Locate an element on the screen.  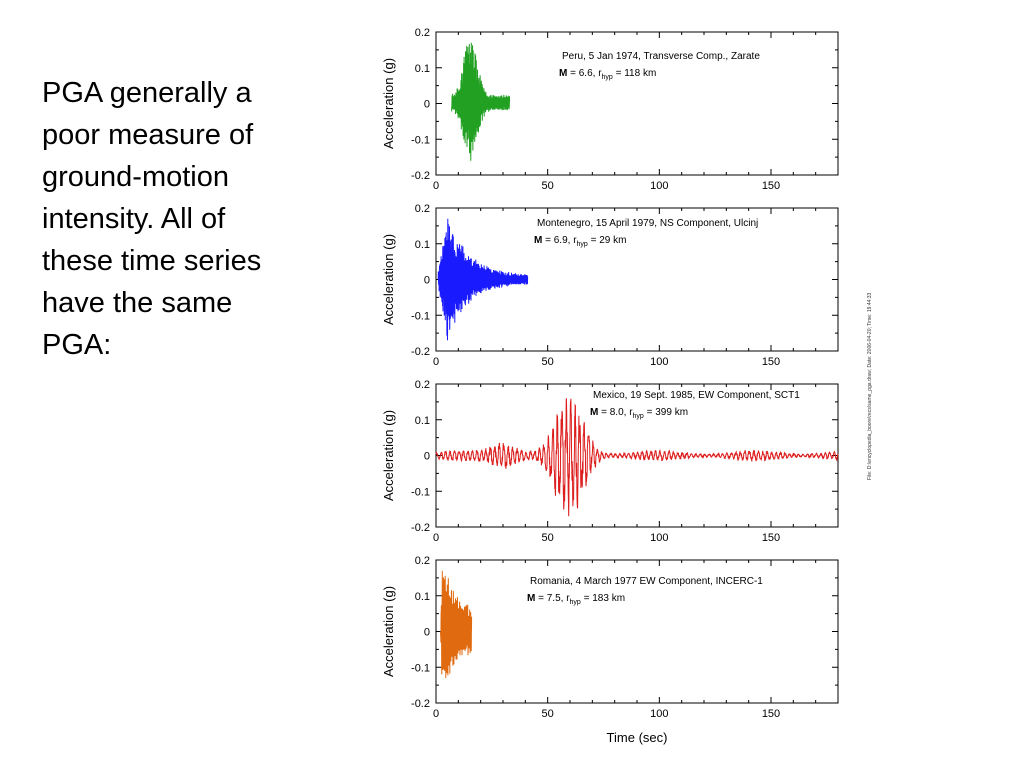
series-line-romania is located at coordinates (456, 624).